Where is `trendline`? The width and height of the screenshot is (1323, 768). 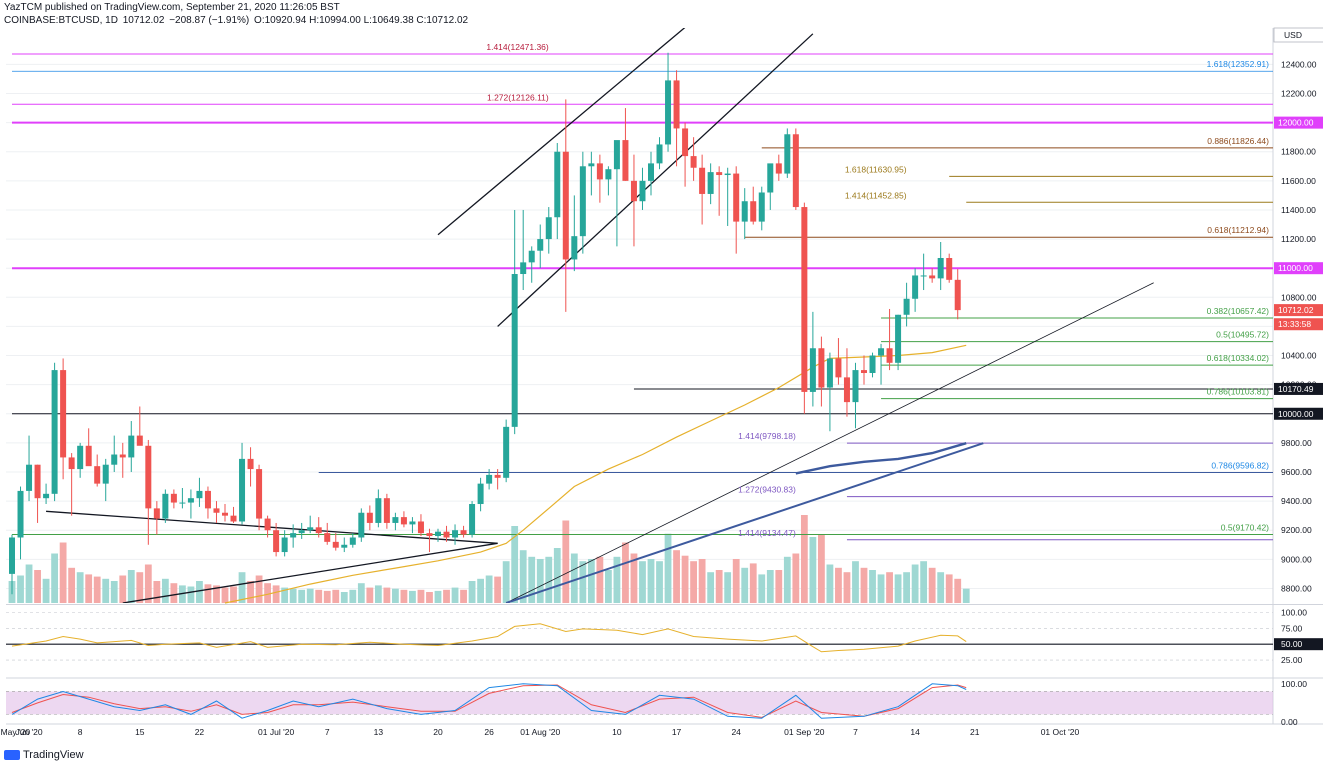 trendline is located at coordinates (310, 572).